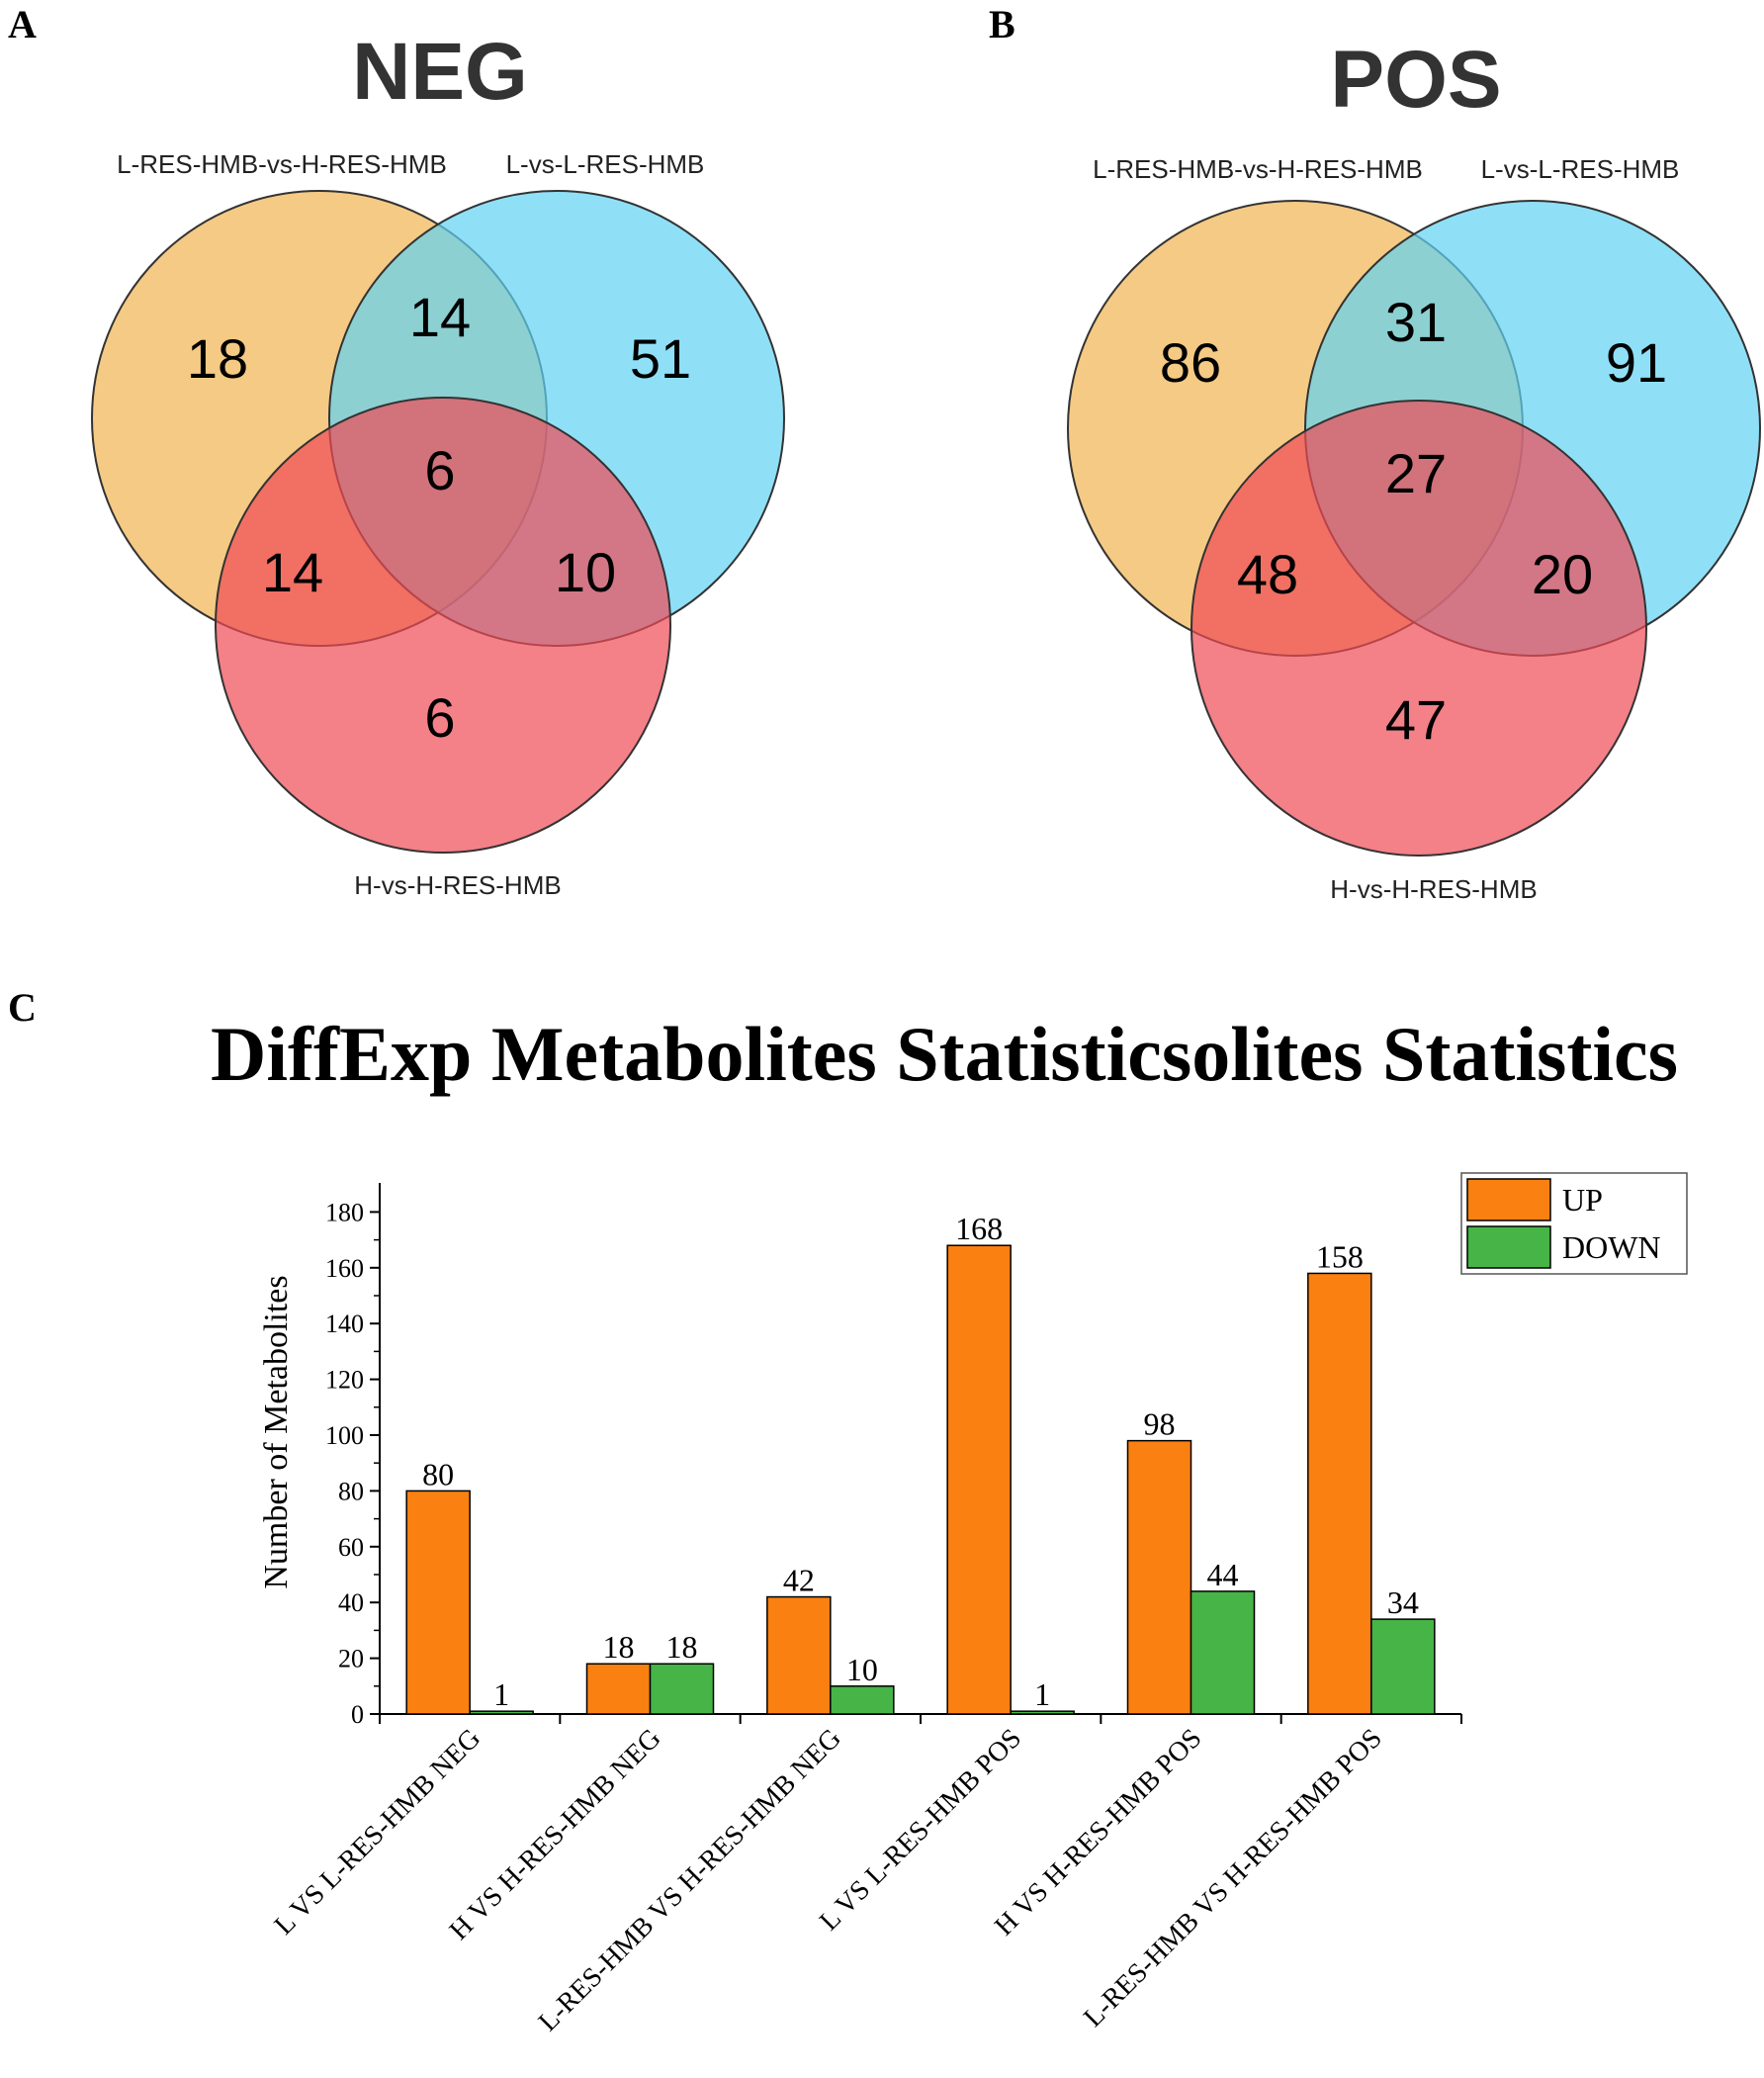  Describe the element at coordinates (690, 1880) in the screenshot. I see `category-label: L-RES-HMB VS H-RES-HMB NEG` at that location.